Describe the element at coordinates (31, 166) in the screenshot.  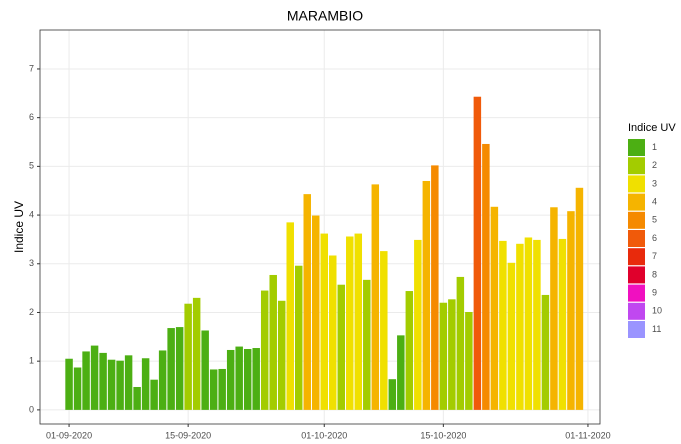
I see `y-tick-label: 5` at that location.